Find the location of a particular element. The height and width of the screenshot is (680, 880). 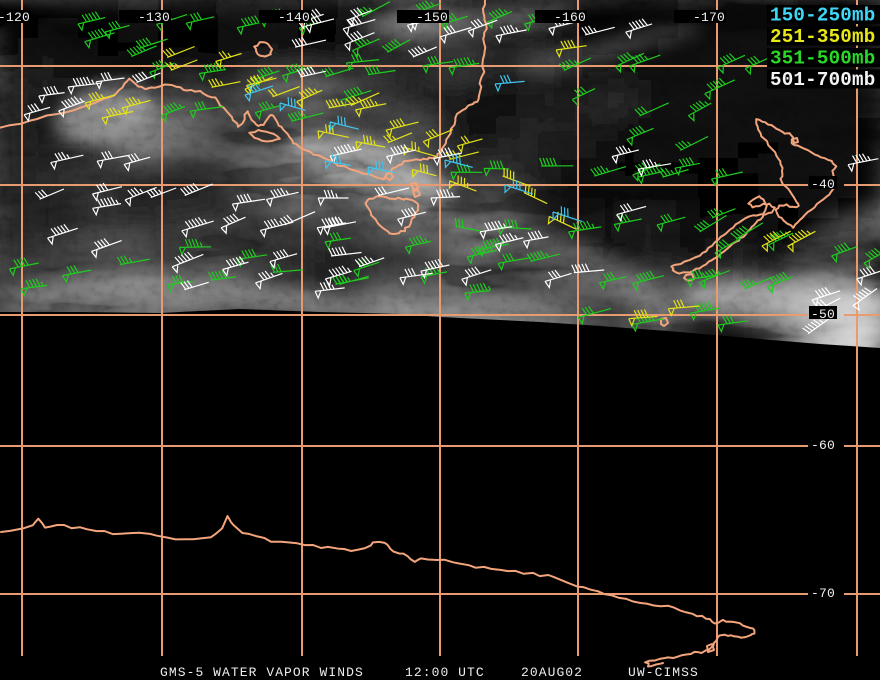

svg-text: 351-500mb is located at coordinates (822, 59).